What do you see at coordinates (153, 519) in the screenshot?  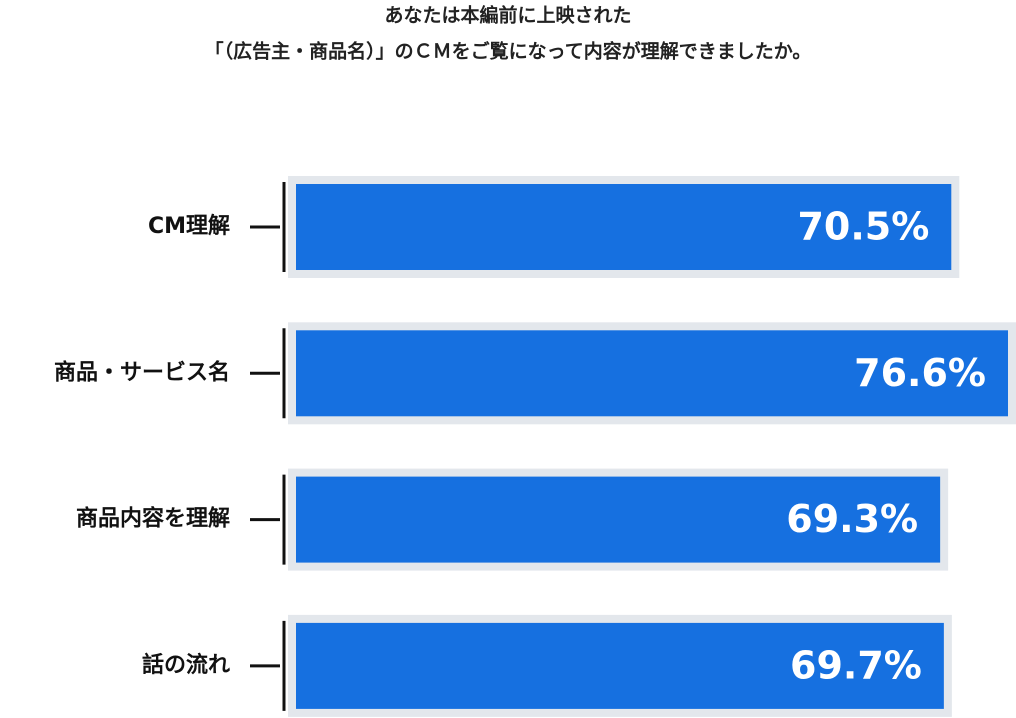 I see `category-label: 商品内容を理解` at bounding box center [153, 519].